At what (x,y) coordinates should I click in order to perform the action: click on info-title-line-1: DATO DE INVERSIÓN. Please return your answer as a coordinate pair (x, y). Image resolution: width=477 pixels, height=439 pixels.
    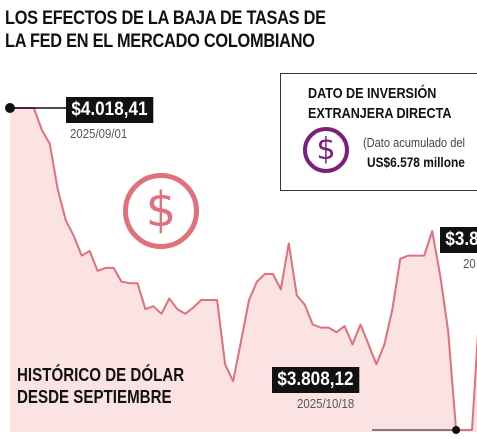
    Looking at the image, I should click on (372, 93).